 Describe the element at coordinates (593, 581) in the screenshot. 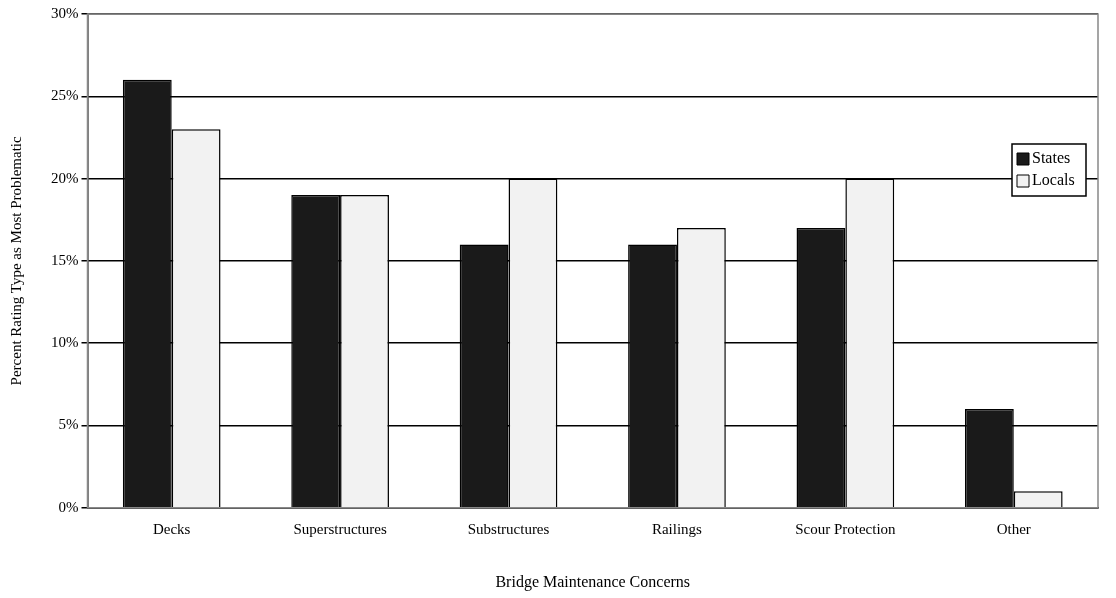

I see `x-axis-title: Bridge Maintenance Concerns` at that location.